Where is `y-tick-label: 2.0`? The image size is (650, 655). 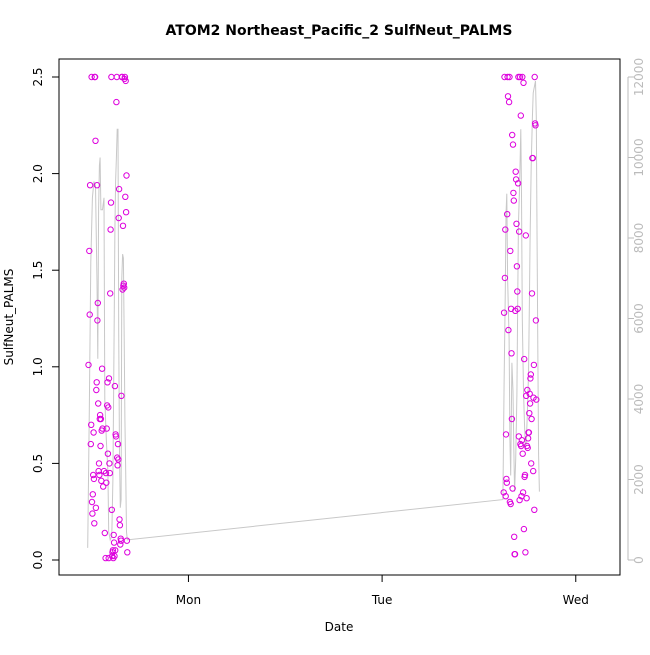
y-tick-label: 2.0 is located at coordinates (38, 173).